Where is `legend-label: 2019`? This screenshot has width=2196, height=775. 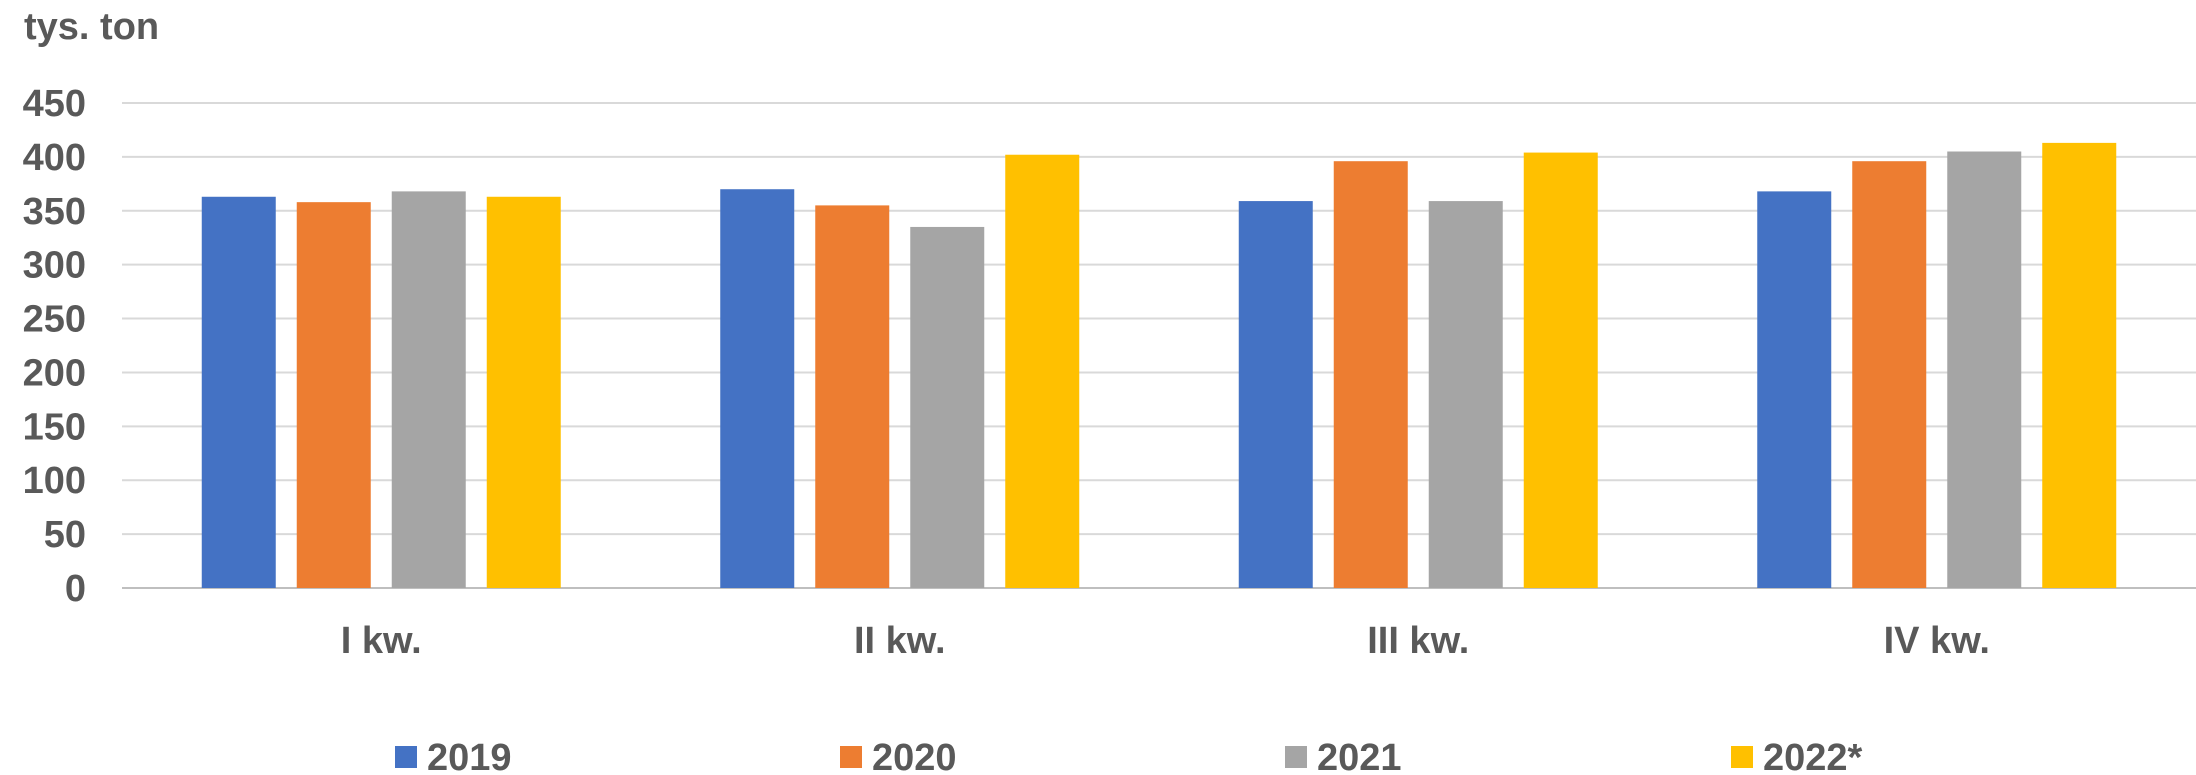
legend-label: 2019 is located at coordinates (469, 756).